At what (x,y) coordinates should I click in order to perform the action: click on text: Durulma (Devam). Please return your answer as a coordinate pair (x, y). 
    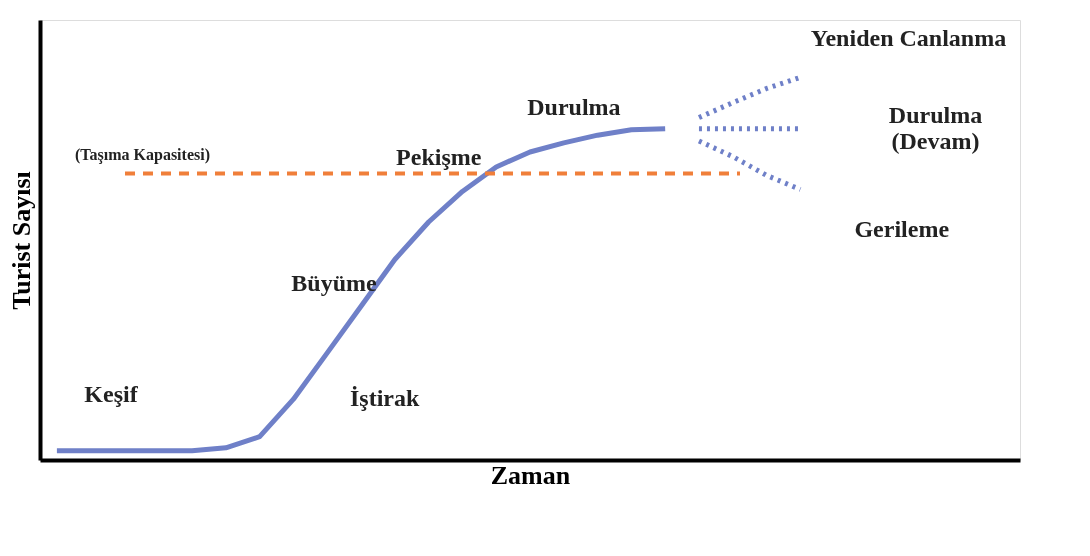
    Looking at the image, I should click on (935, 127).